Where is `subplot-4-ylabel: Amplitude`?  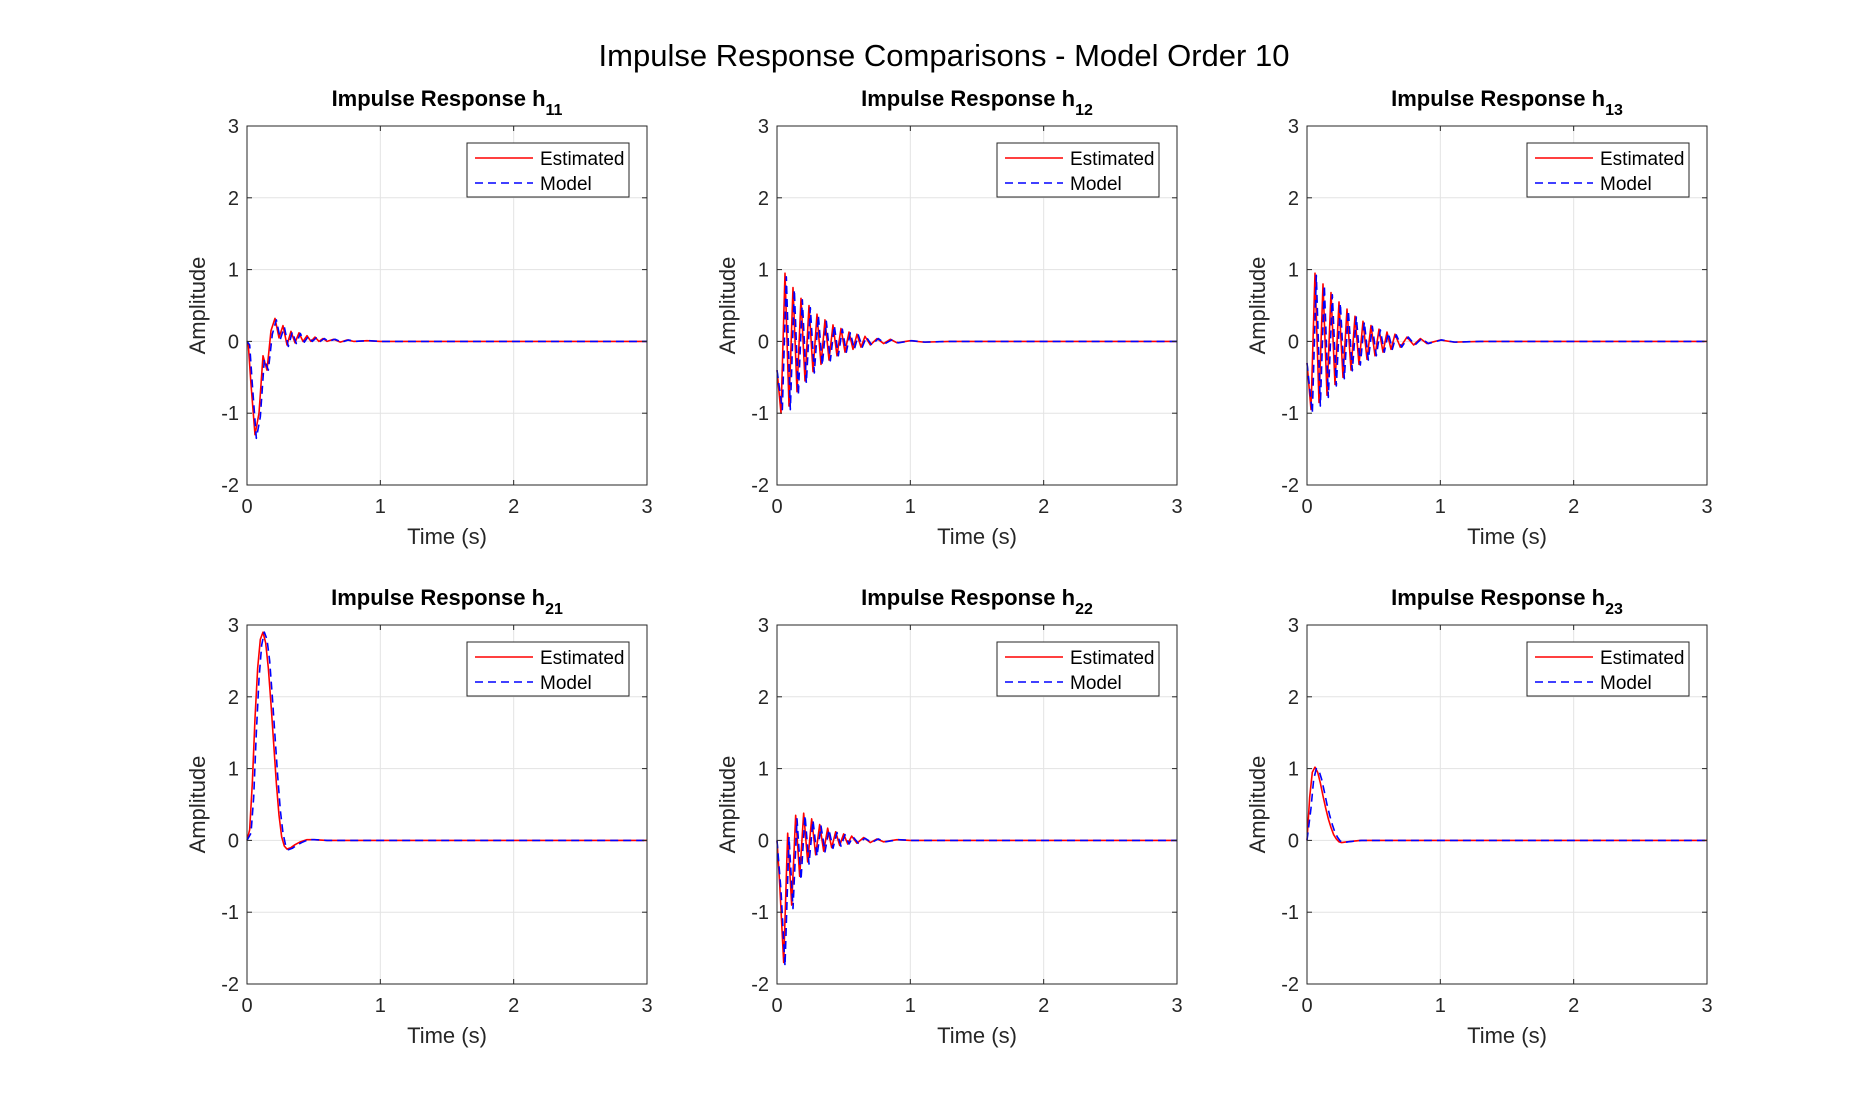
subplot-4-ylabel: Amplitude is located at coordinates (197, 805).